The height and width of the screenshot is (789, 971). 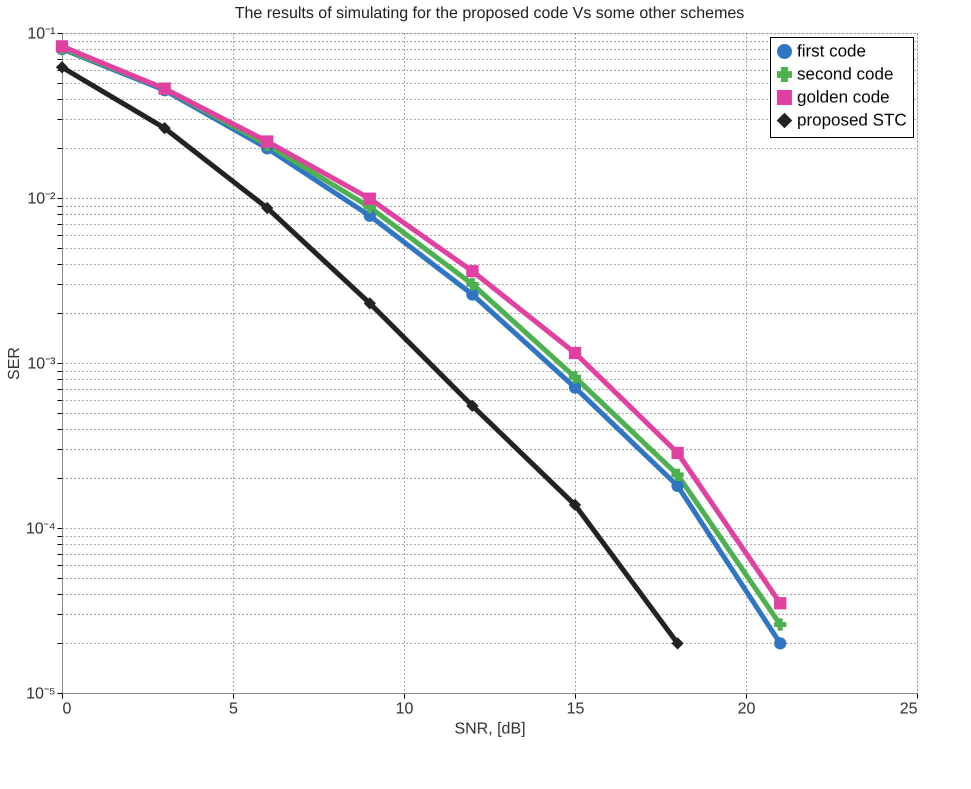 I want to click on y-tick-label: 10⁻⁵, so click(x=41, y=694).